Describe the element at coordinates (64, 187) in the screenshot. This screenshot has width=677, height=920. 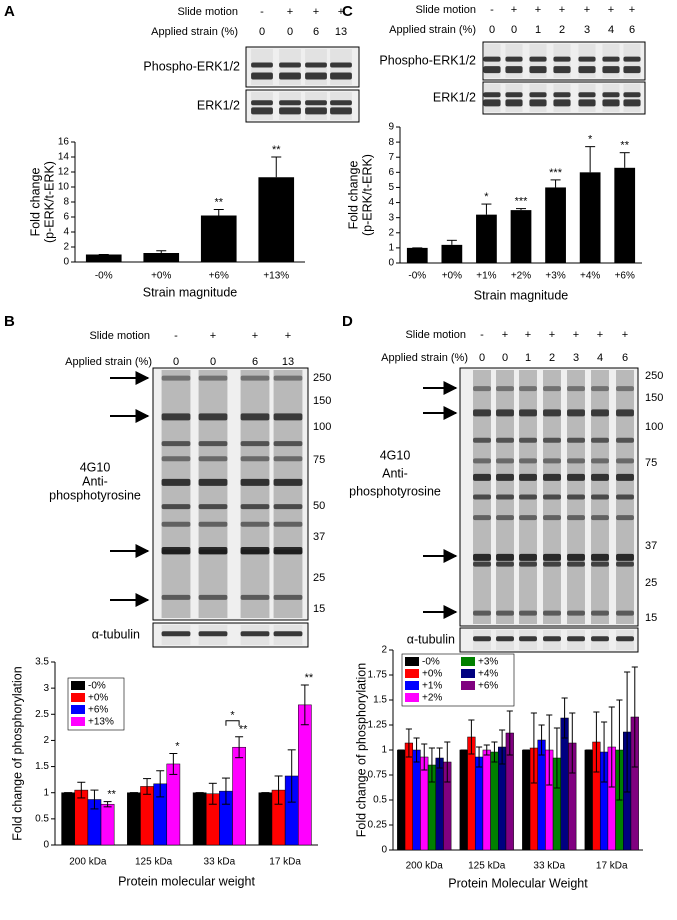
I see `y-tick-label: 10` at that location.